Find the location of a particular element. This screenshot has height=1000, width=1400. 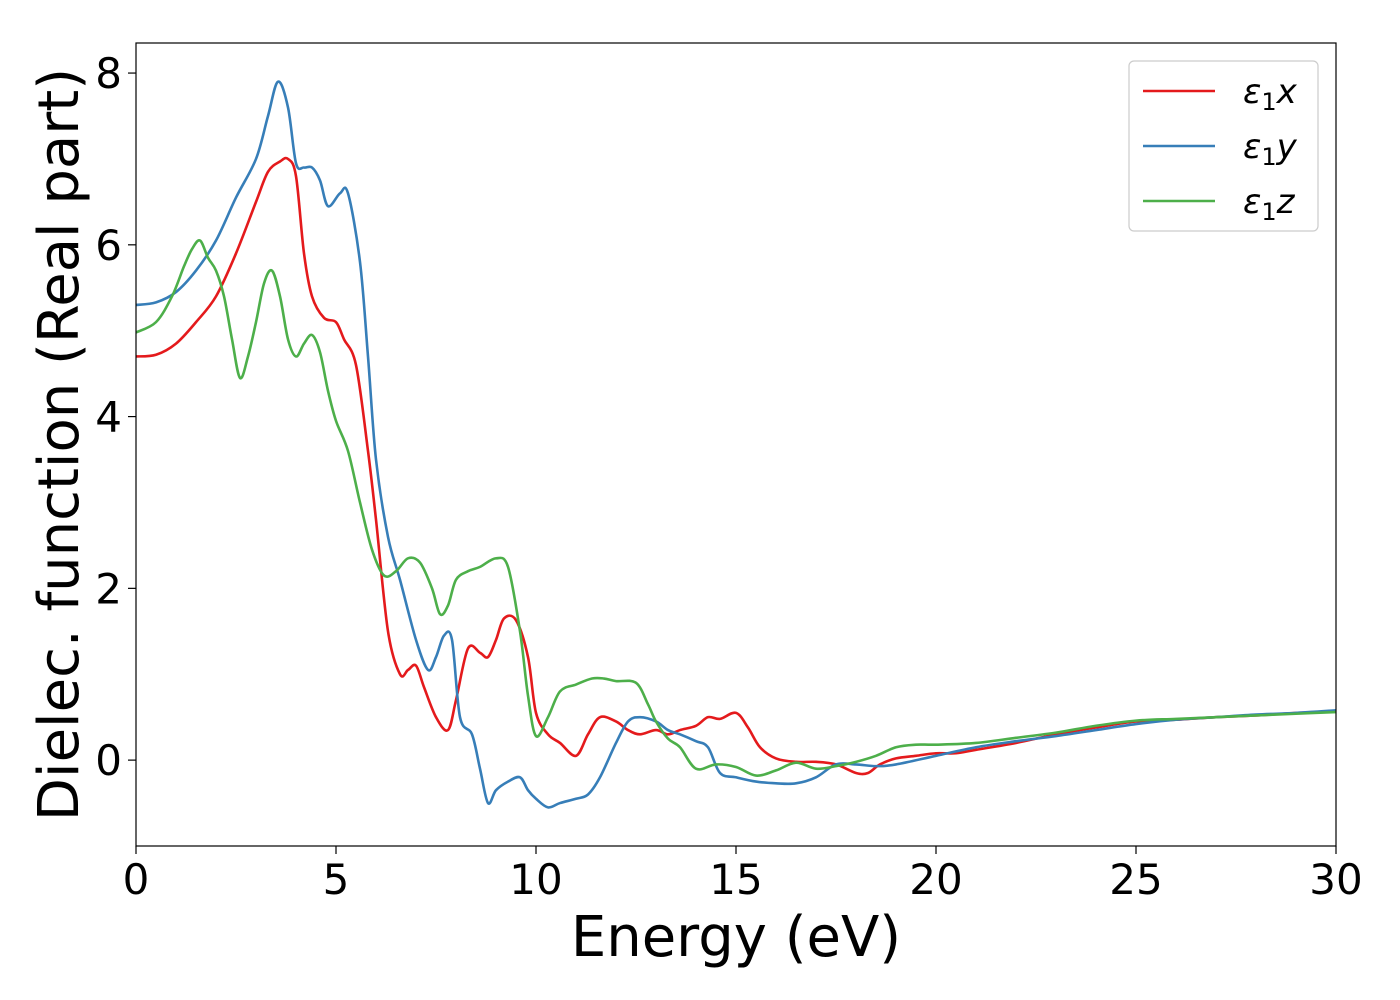

x-tick-label: 30 is located at coordinates (1335, 879).